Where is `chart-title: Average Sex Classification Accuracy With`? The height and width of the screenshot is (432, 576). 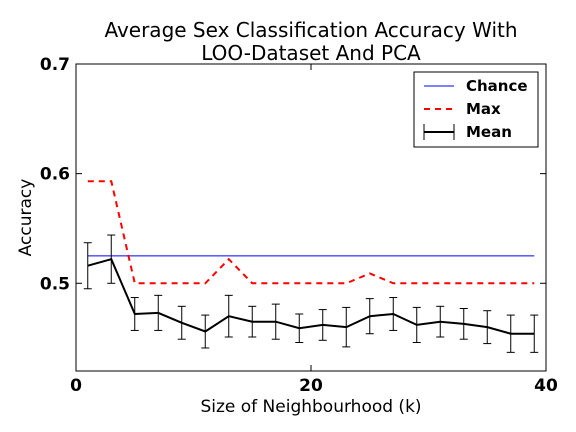
chart-title: Average Sex Classification Accuracy With is located at coordinates (310, 30).